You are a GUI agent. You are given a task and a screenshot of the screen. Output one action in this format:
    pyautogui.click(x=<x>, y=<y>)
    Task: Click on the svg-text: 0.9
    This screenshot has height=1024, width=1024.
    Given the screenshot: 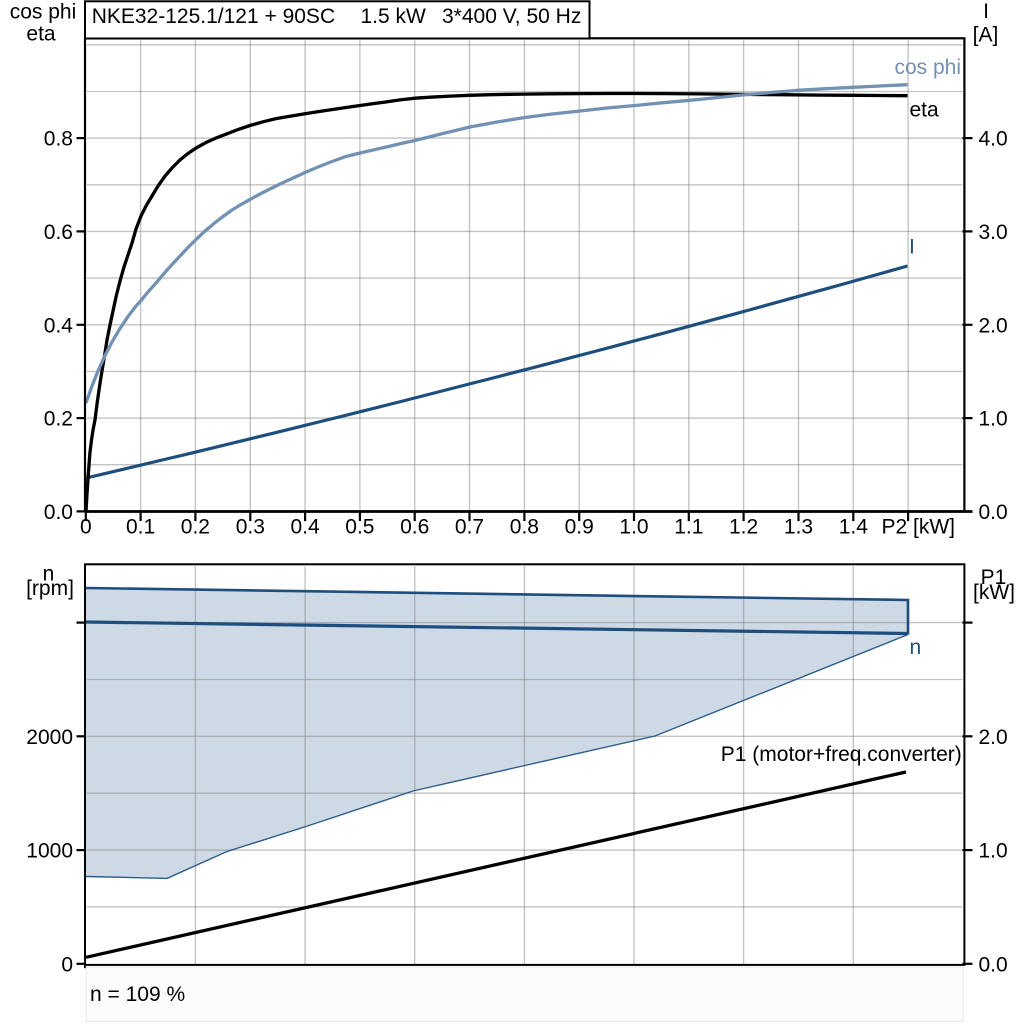 What is the action you would take?
    pyautogui.click(x=579, y=527)
    